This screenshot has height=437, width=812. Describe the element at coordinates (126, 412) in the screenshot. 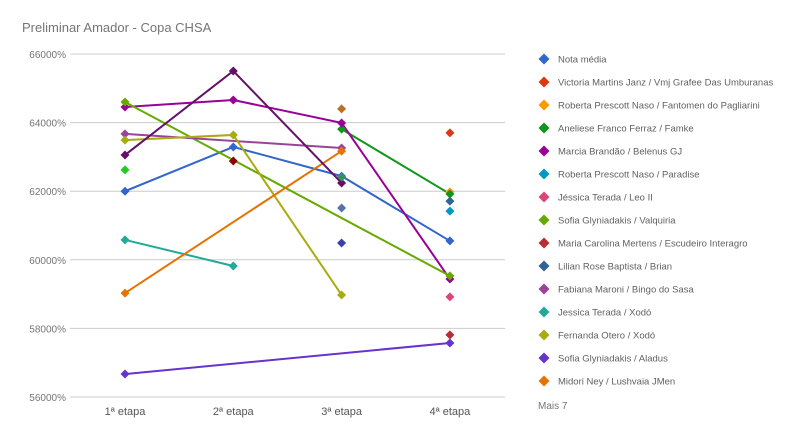

I see `x-tick-label: 1ª etapa` at that location.